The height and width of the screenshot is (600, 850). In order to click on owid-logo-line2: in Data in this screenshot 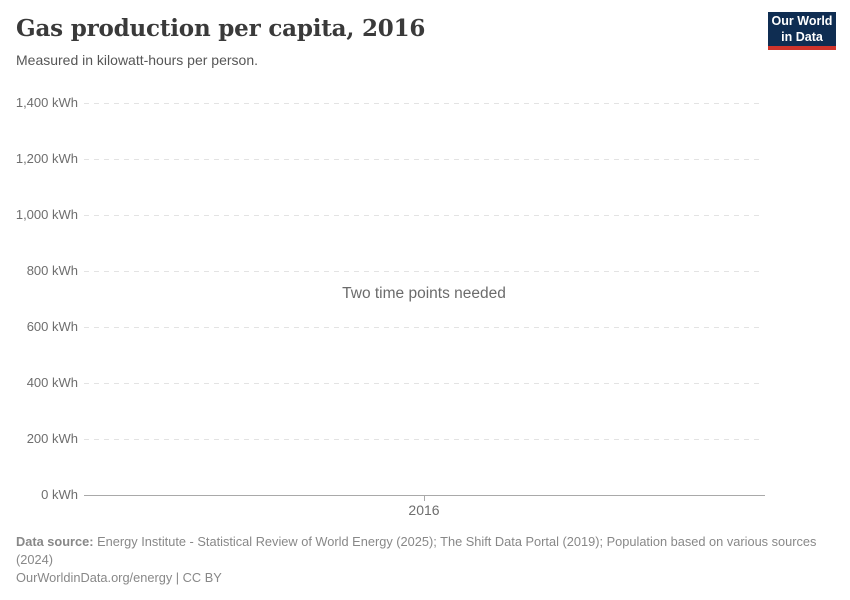, I will do `click(802, 37)`.